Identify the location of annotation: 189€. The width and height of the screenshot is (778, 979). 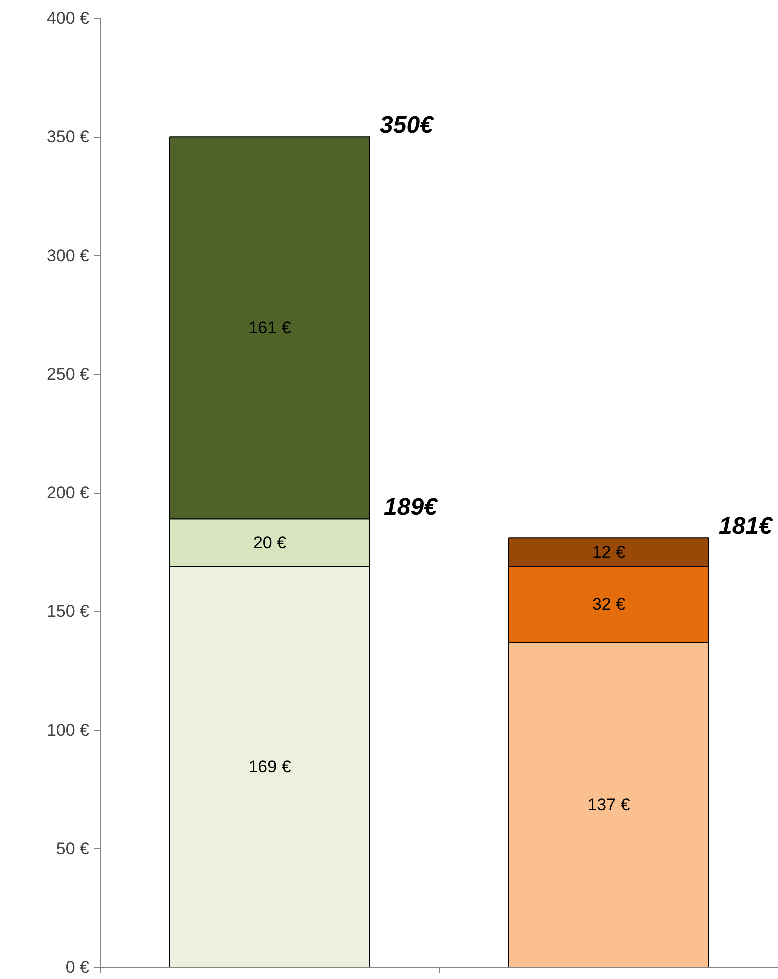
(412, 508).